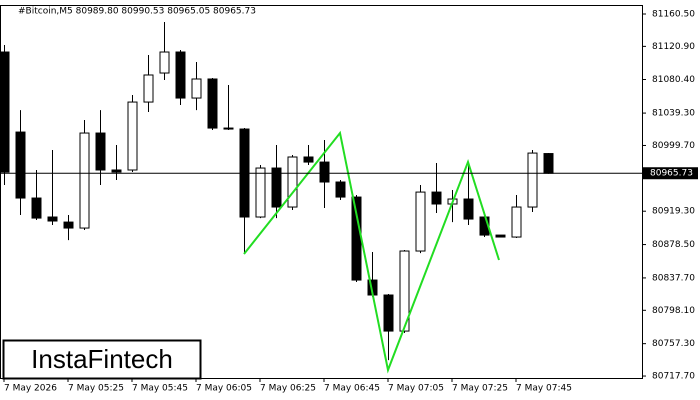 The height and width of the screenshot is (400, 700). I want to click on y-tick-label: 80999.70, so click(673, 146).